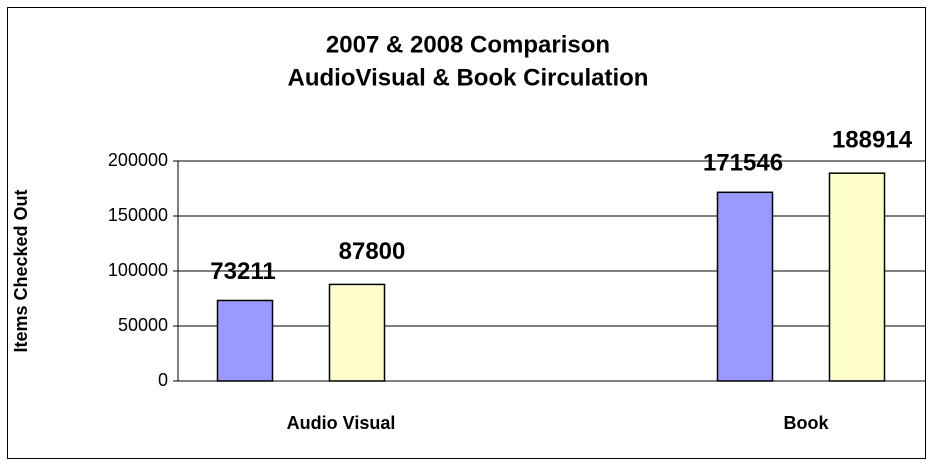 This screenshot has height=467, width=934. What do you see at coordinates (21, 270) in the screenshot?
I see `y-axis-label: Items Checked Out` at bounding box center [21, 270].